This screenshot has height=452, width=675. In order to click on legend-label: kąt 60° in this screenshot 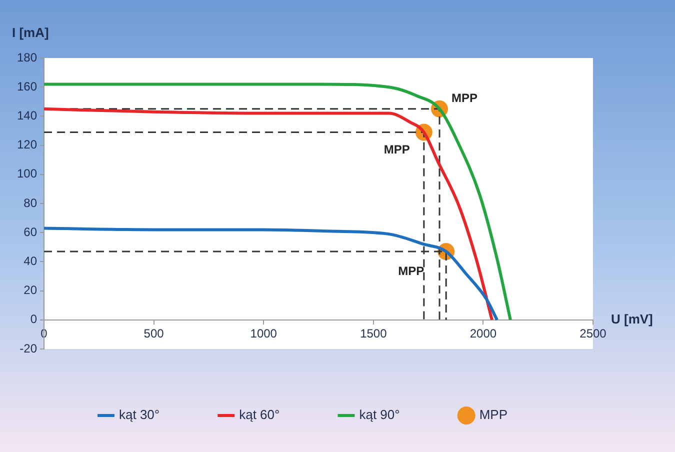, I will do `click(259, 414)`.